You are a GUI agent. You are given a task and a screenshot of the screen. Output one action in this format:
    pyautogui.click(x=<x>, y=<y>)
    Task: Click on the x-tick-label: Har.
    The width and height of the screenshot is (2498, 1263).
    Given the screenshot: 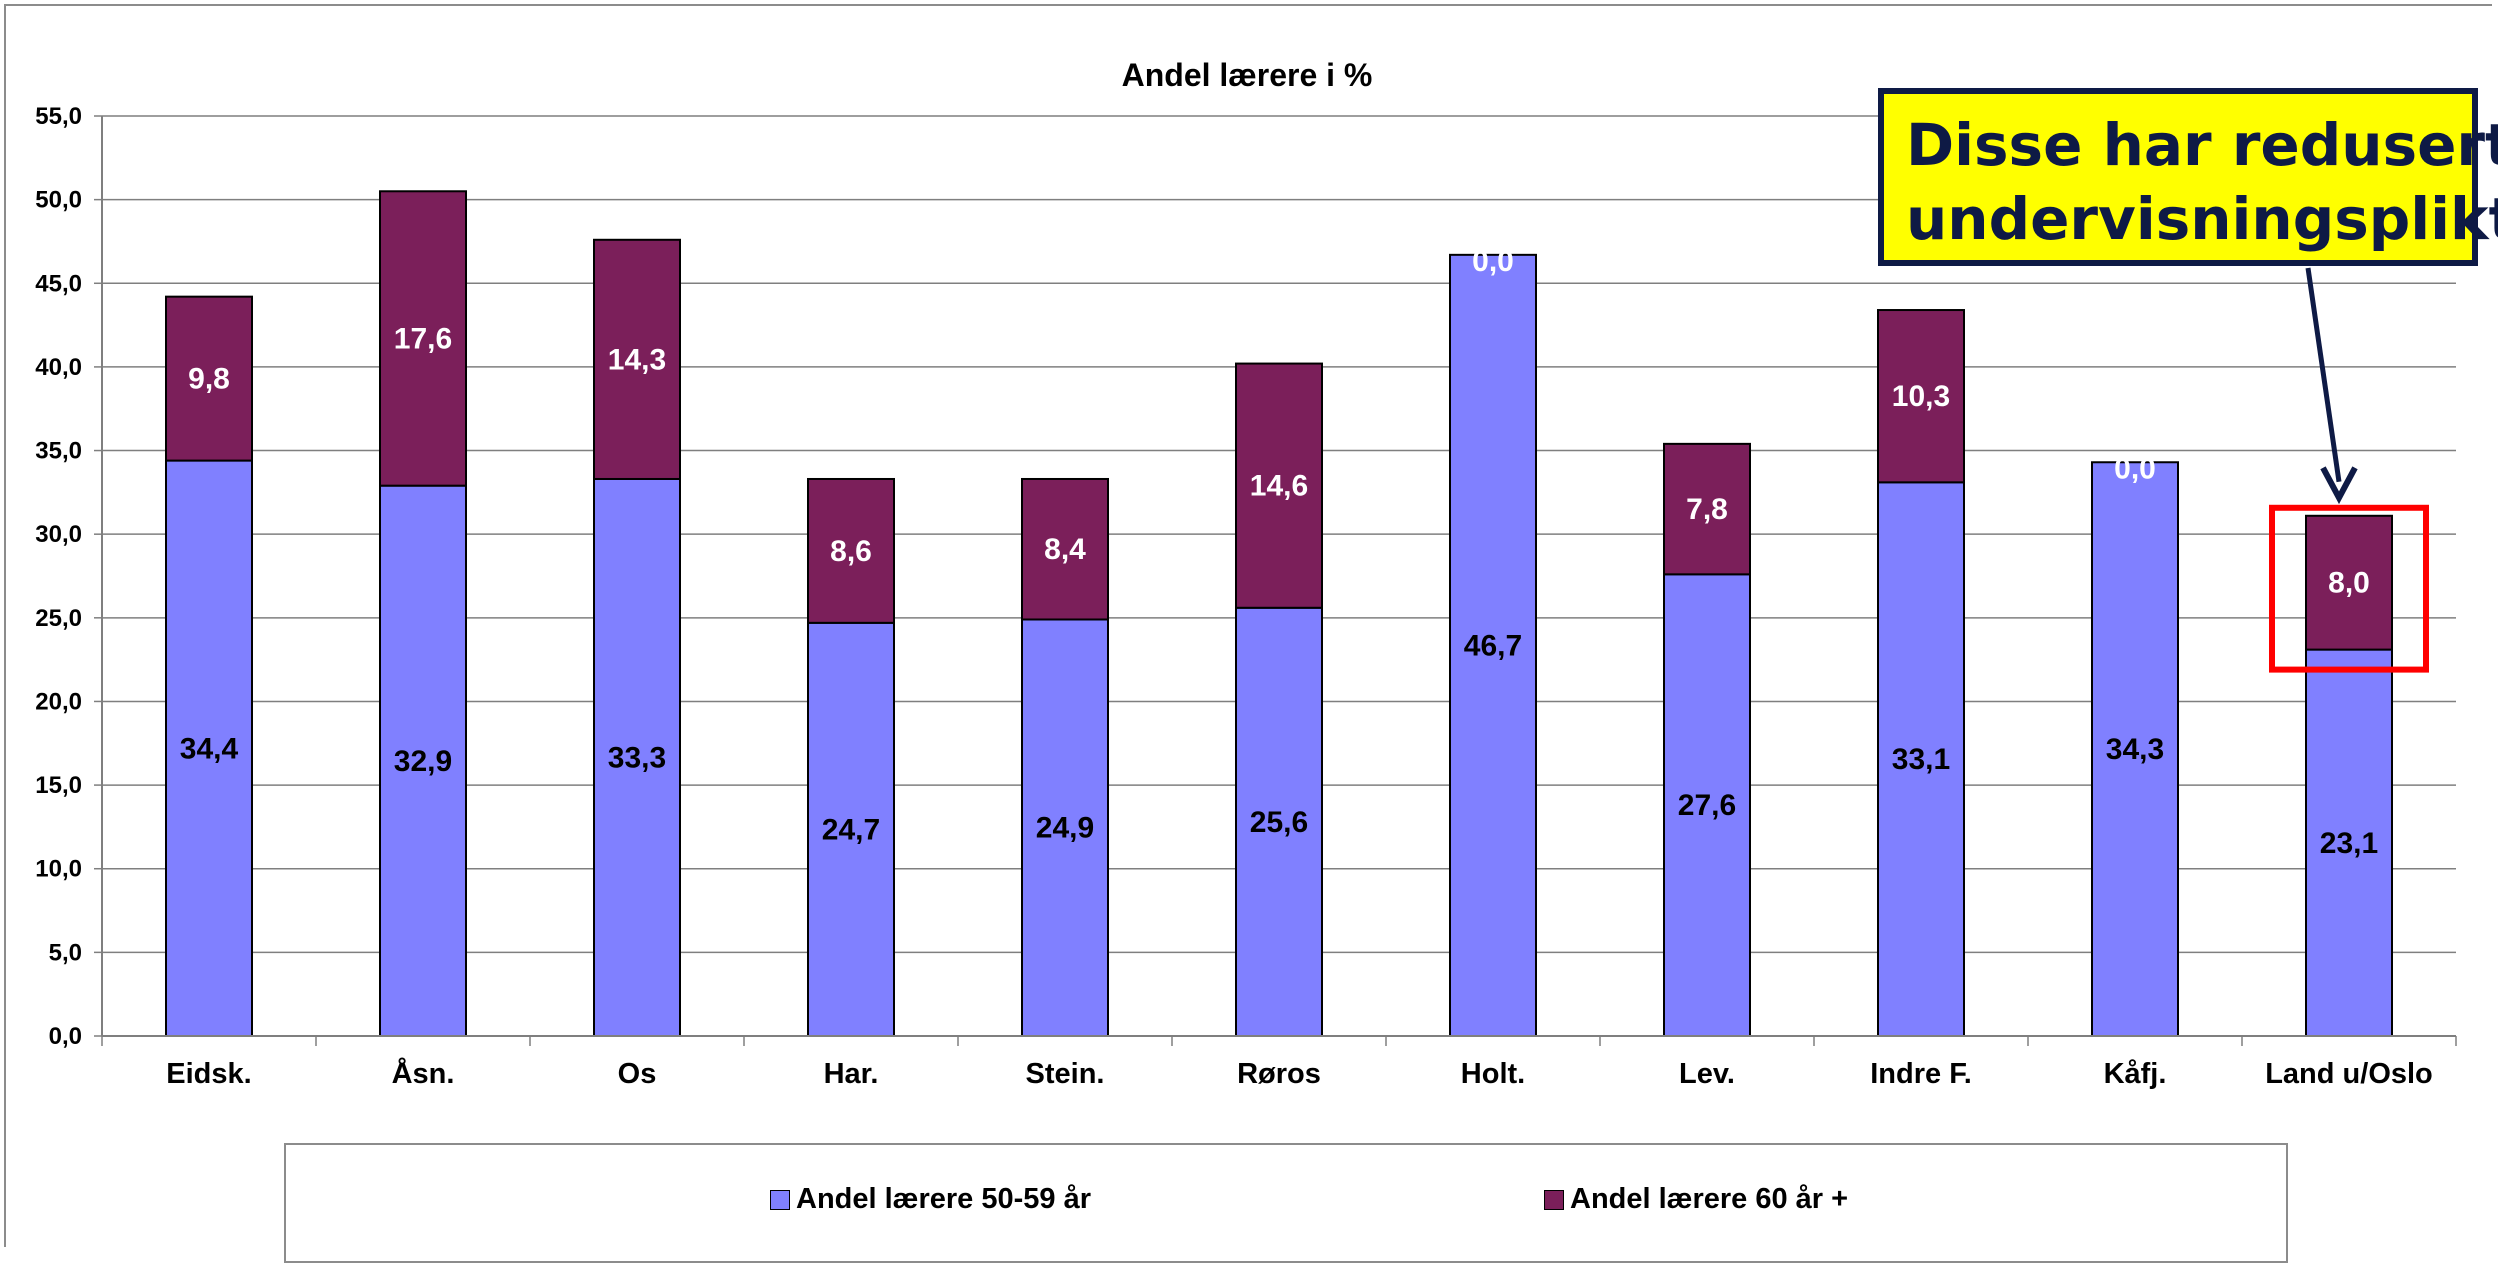 What is the action you would take?
    pyautogui.click(x=851, y=1074)
    